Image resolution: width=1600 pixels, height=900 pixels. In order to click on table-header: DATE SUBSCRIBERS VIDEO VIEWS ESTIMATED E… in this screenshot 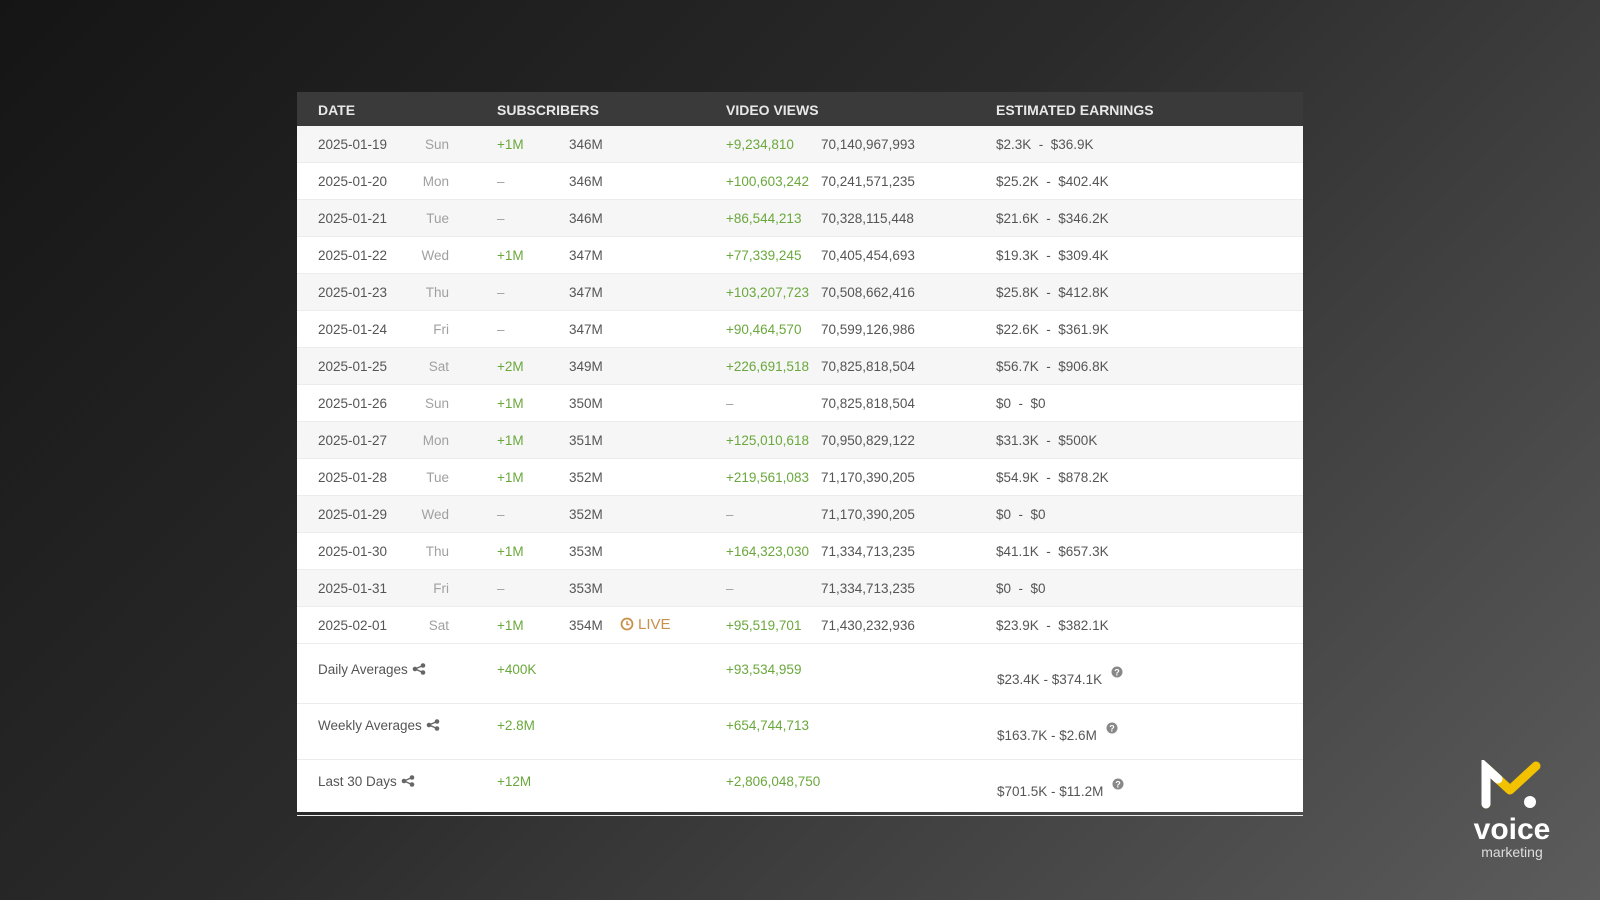, I will do `click(800, 109)`.